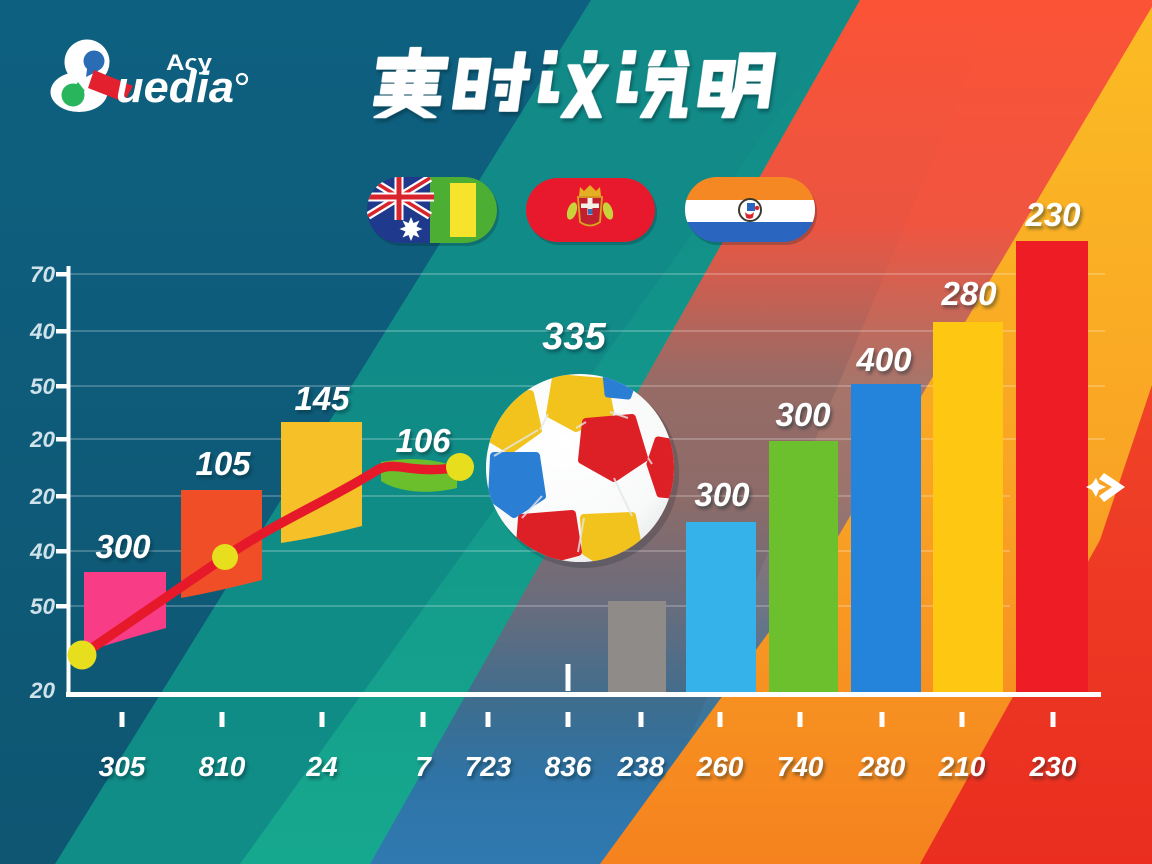 This screenshot has width=1152, height=864. What do you see at coordinates (488, 766) in the screenshot?
I see `svg-text: 723` at bounding box center [488, 766].